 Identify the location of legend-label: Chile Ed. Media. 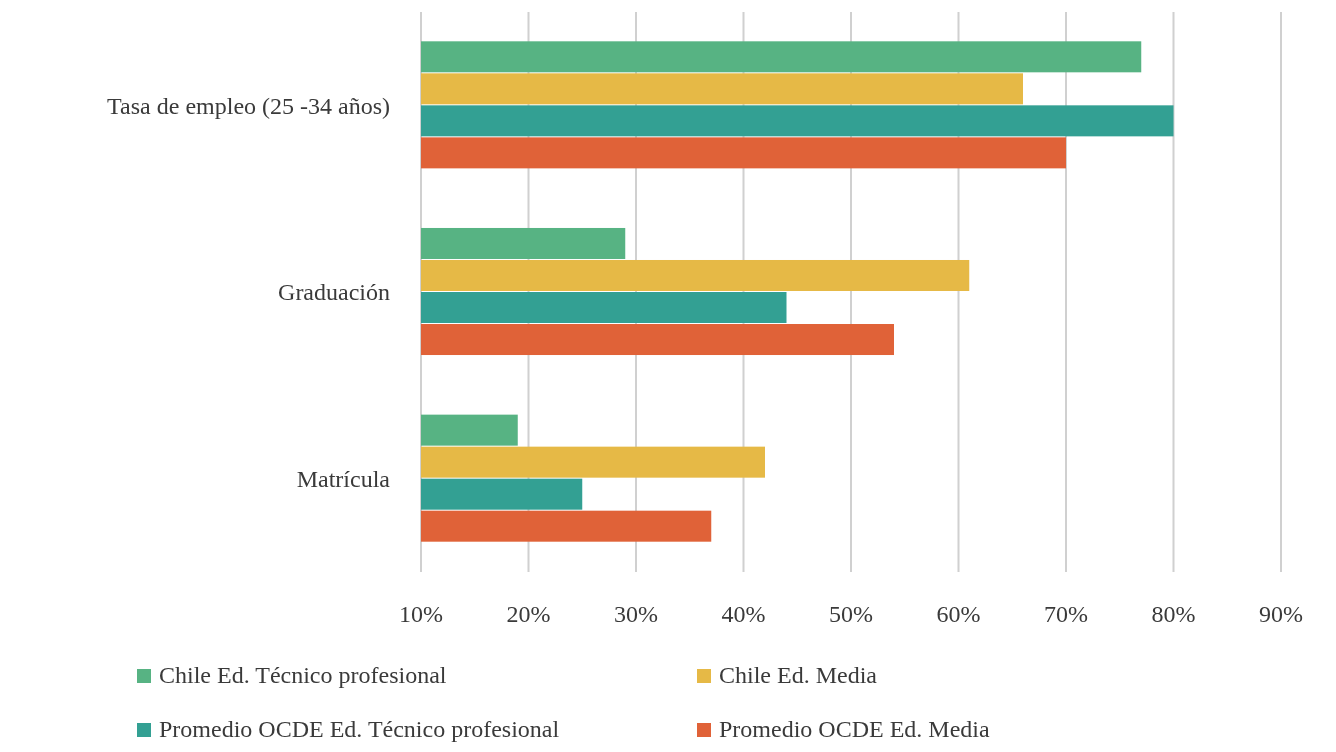
(798, 675).